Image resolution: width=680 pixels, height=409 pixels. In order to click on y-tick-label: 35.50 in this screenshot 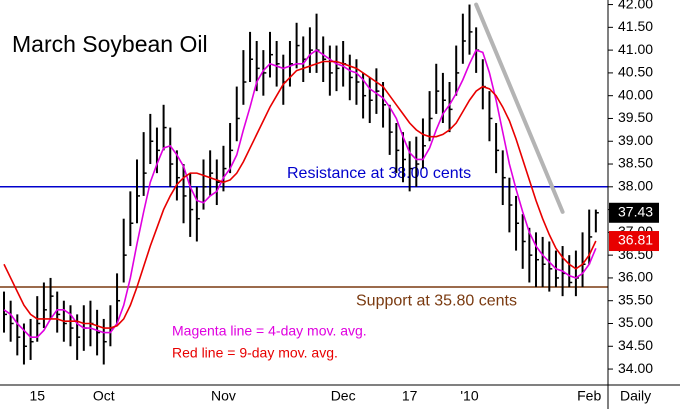, I will do `click(635, 299)`.